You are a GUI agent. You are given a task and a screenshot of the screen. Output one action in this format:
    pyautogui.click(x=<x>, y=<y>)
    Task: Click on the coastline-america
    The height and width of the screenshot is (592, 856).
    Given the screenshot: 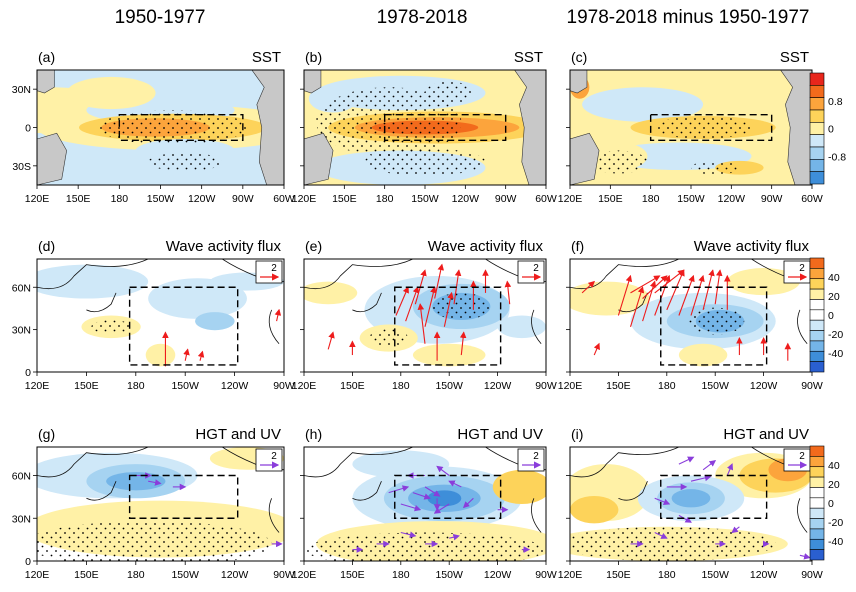 What is the action you would take?
    pyautogui.click(x=802, y=515)
    